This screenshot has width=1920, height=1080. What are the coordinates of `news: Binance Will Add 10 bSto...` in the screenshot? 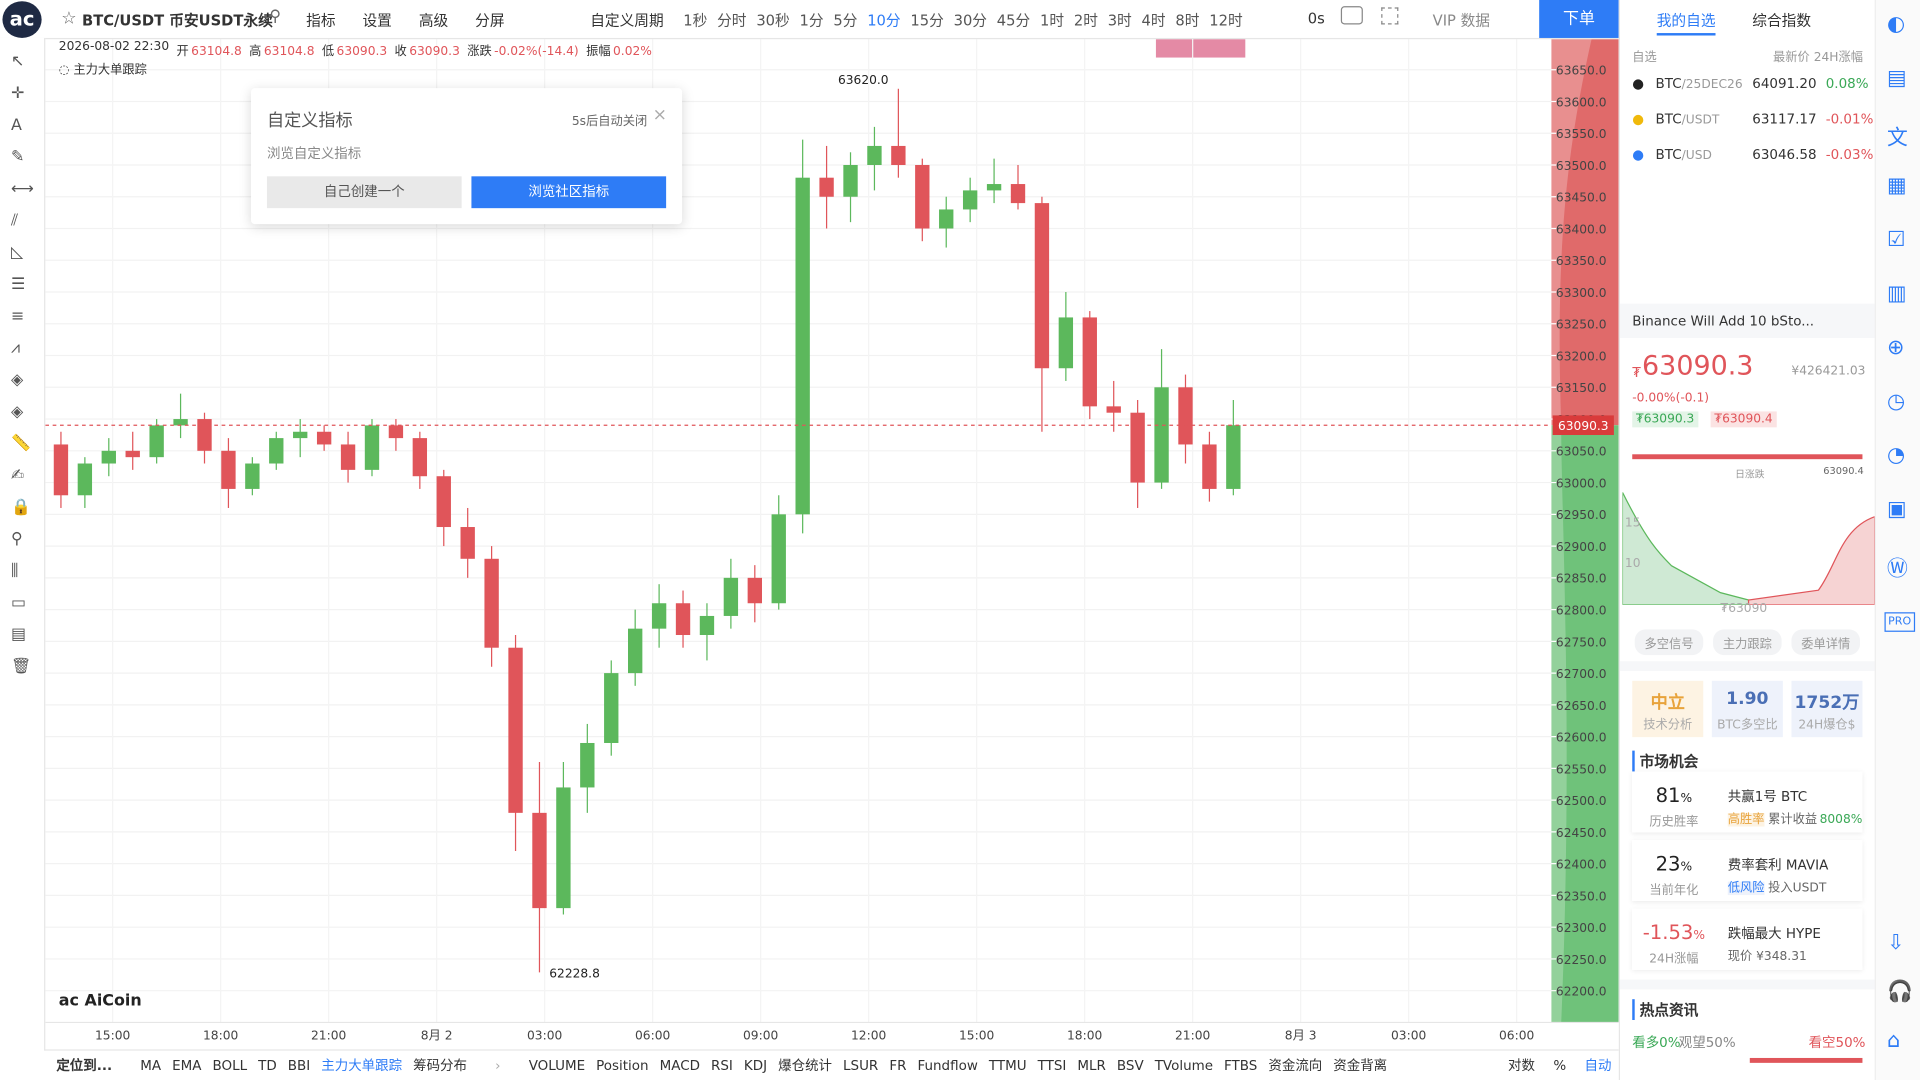 It's located at (1723, 321).